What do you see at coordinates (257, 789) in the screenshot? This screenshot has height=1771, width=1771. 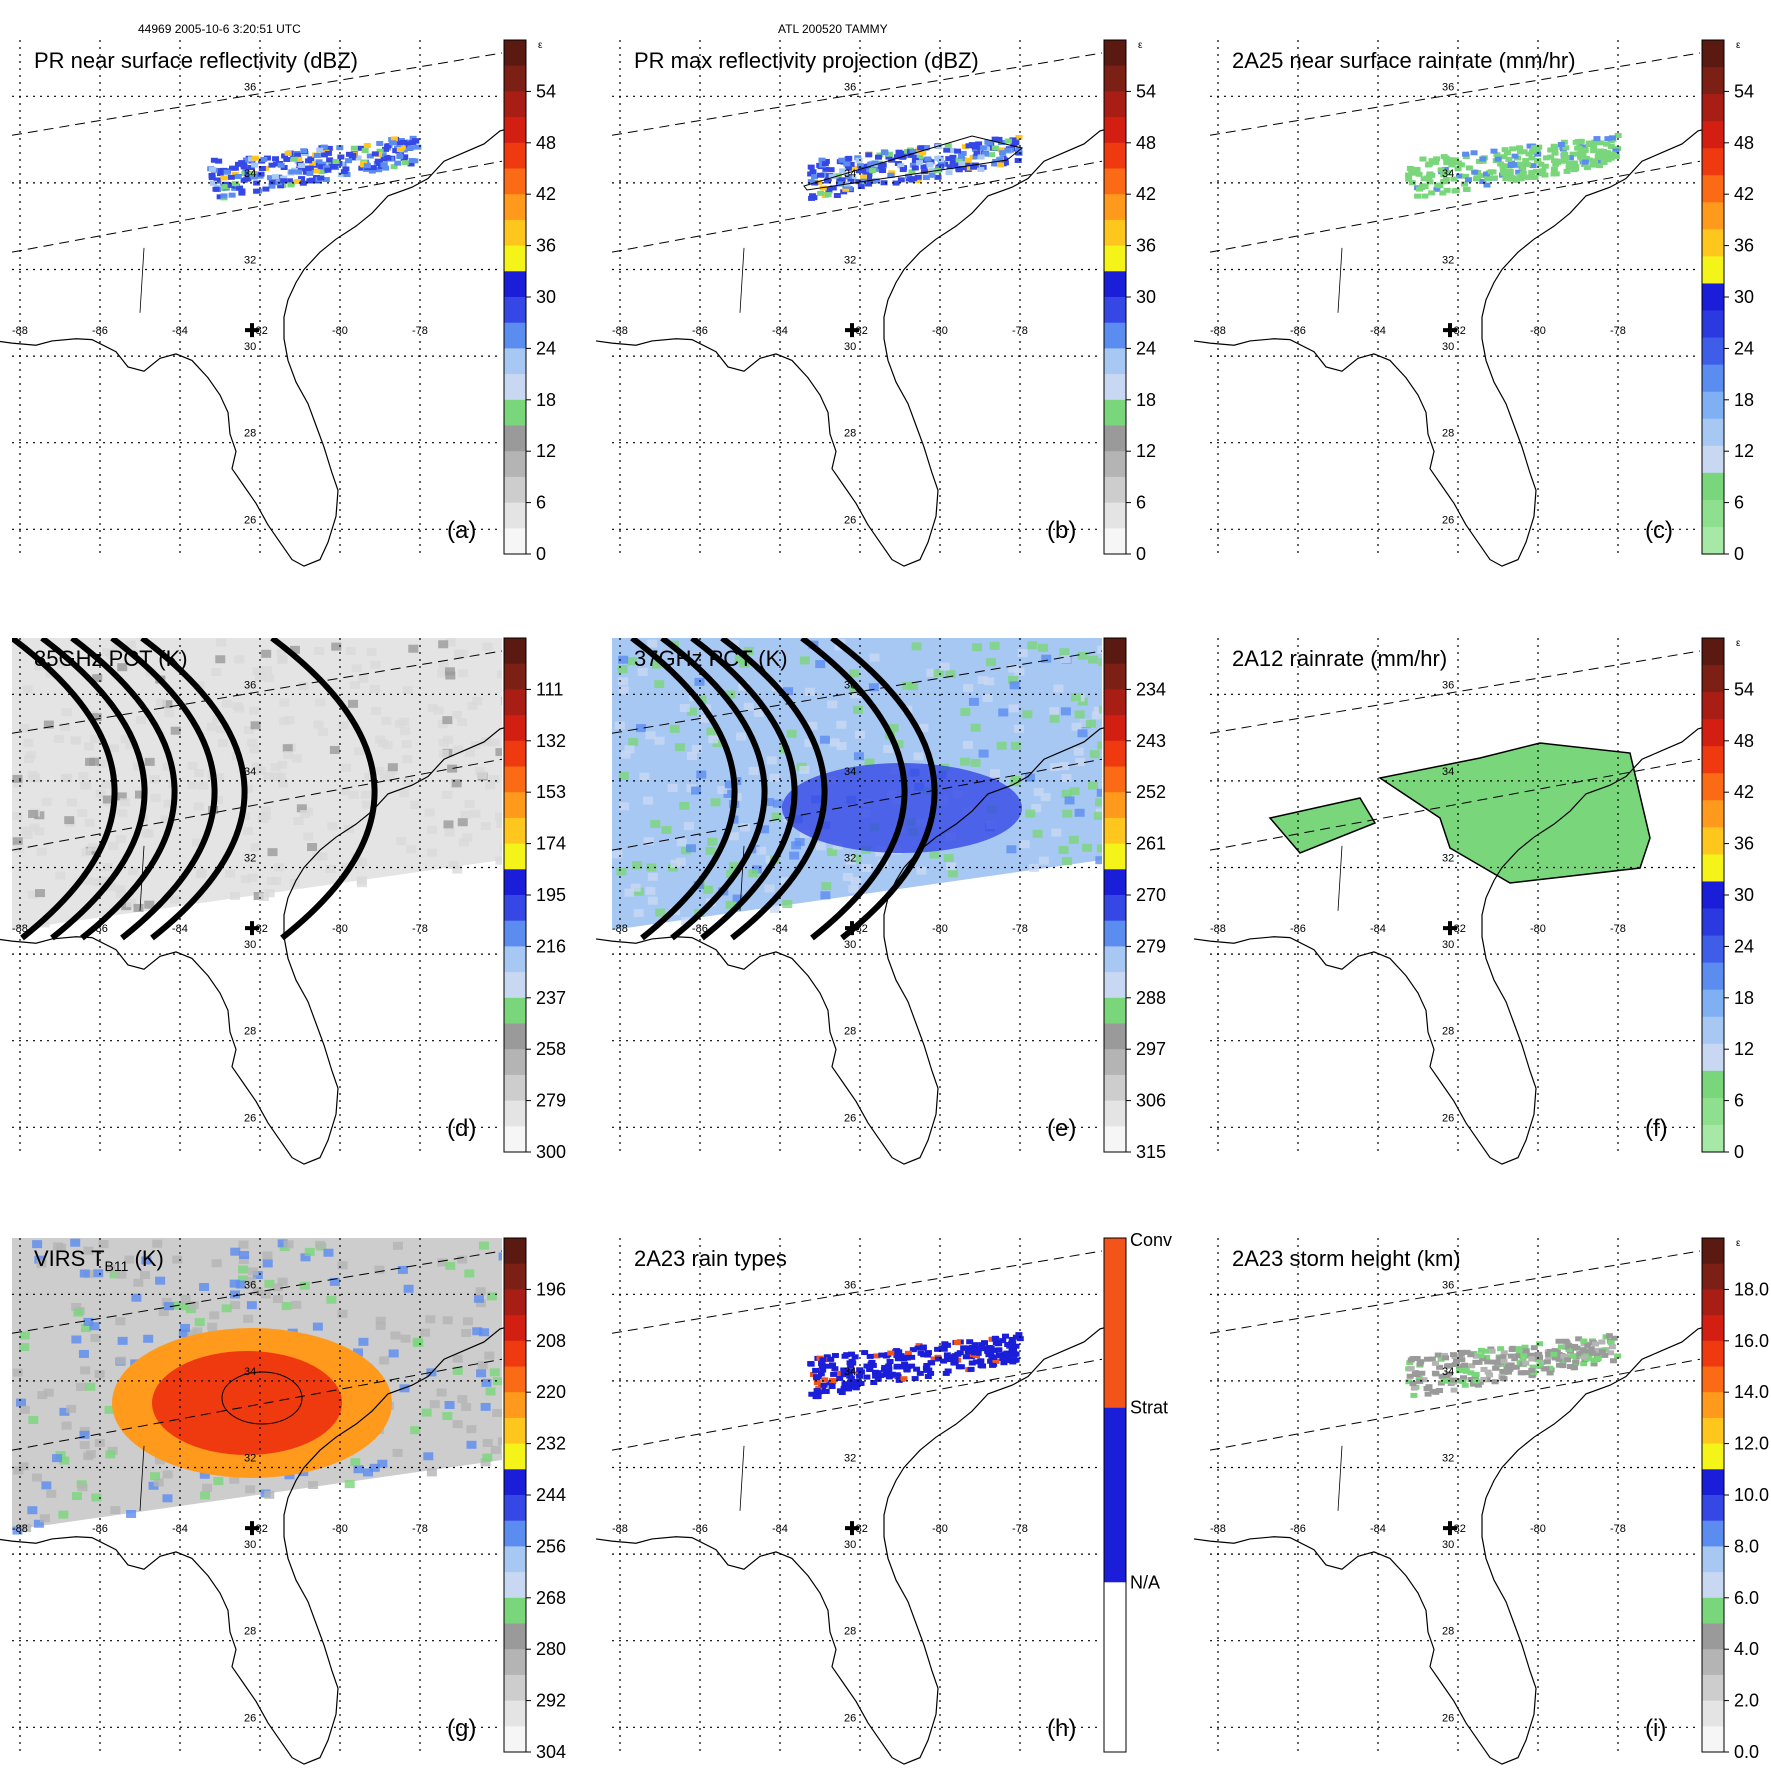 I see `data-field-tmi85` at bounding box center [257, 789].